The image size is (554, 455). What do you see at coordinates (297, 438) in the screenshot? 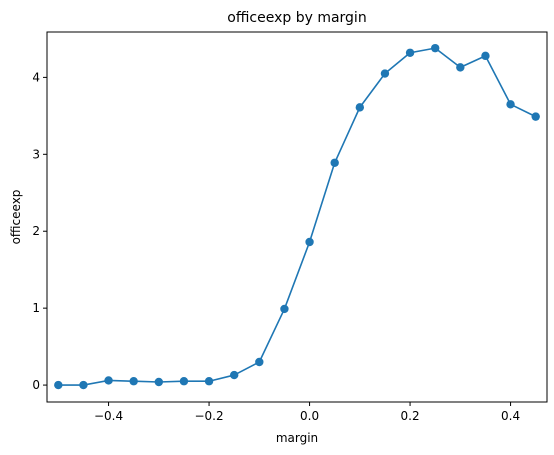
I see `x-axis-label: margin` at bounding box center [297, 438].